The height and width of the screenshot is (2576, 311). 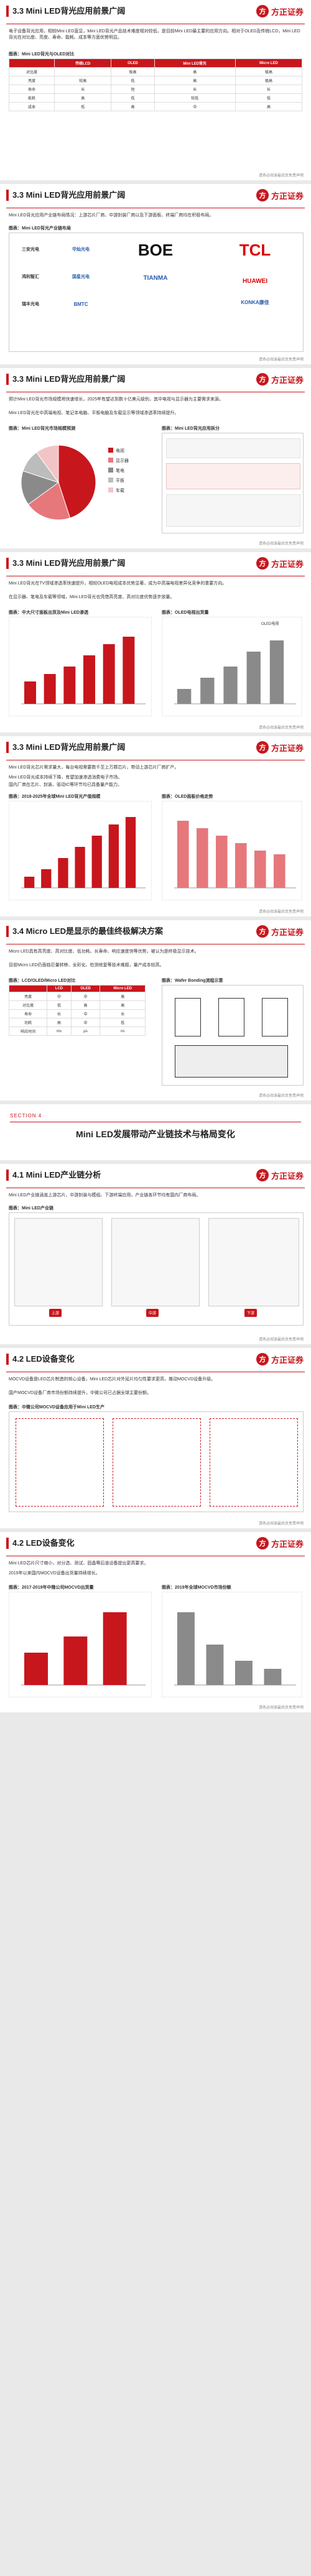 What do you see at coordinates (80, 667) in the screenshot?
I see `panel-bar-chart` at bounding box center [80, 667].